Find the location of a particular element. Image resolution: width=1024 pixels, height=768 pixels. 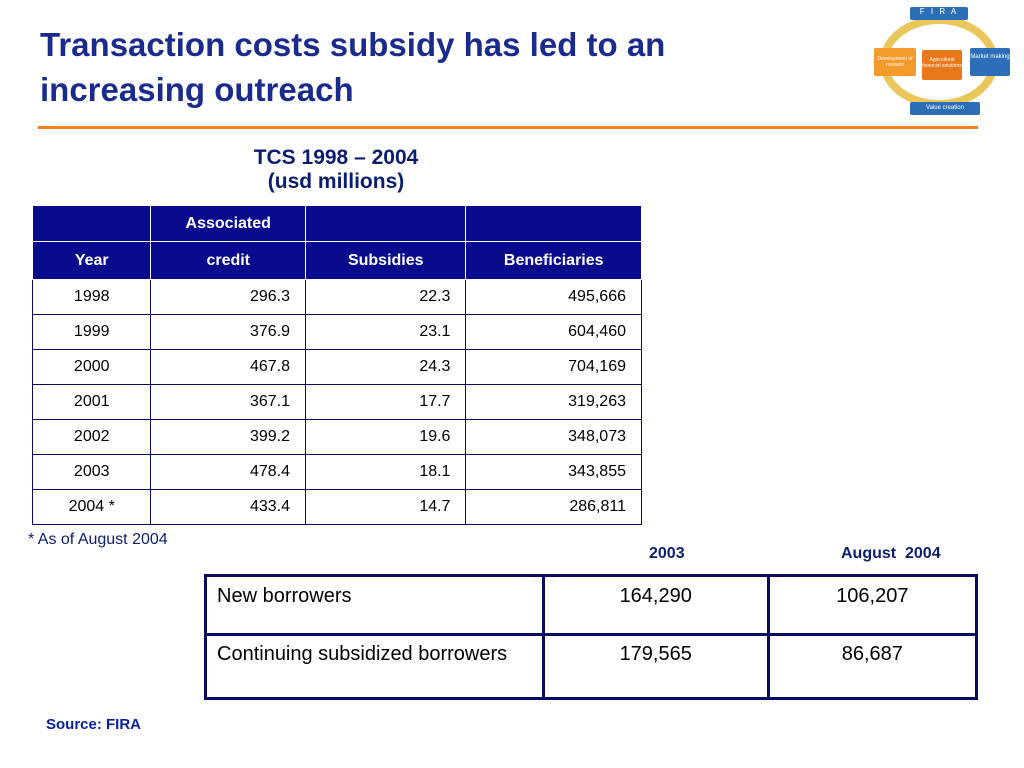

logo-box-middle: Agricultural financial solutions is located at coordinates (942, 65).